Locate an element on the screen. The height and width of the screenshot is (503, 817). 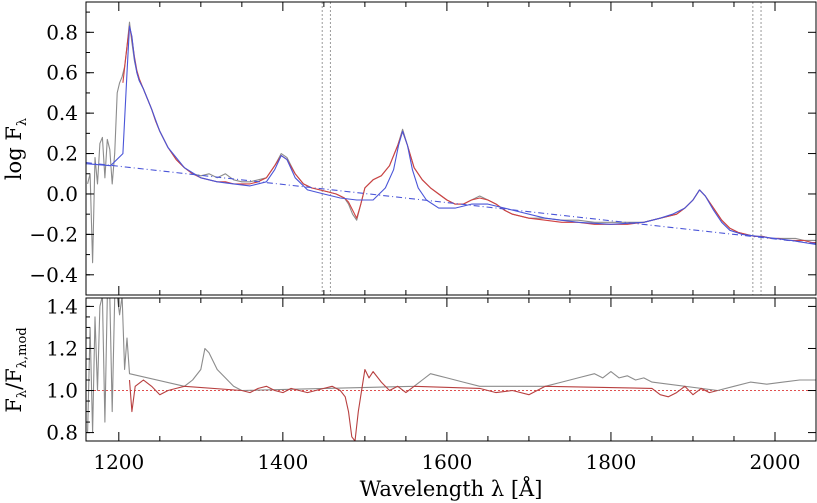
top-panel-ylabel: log Fλ is located at coordinates (16, 149).